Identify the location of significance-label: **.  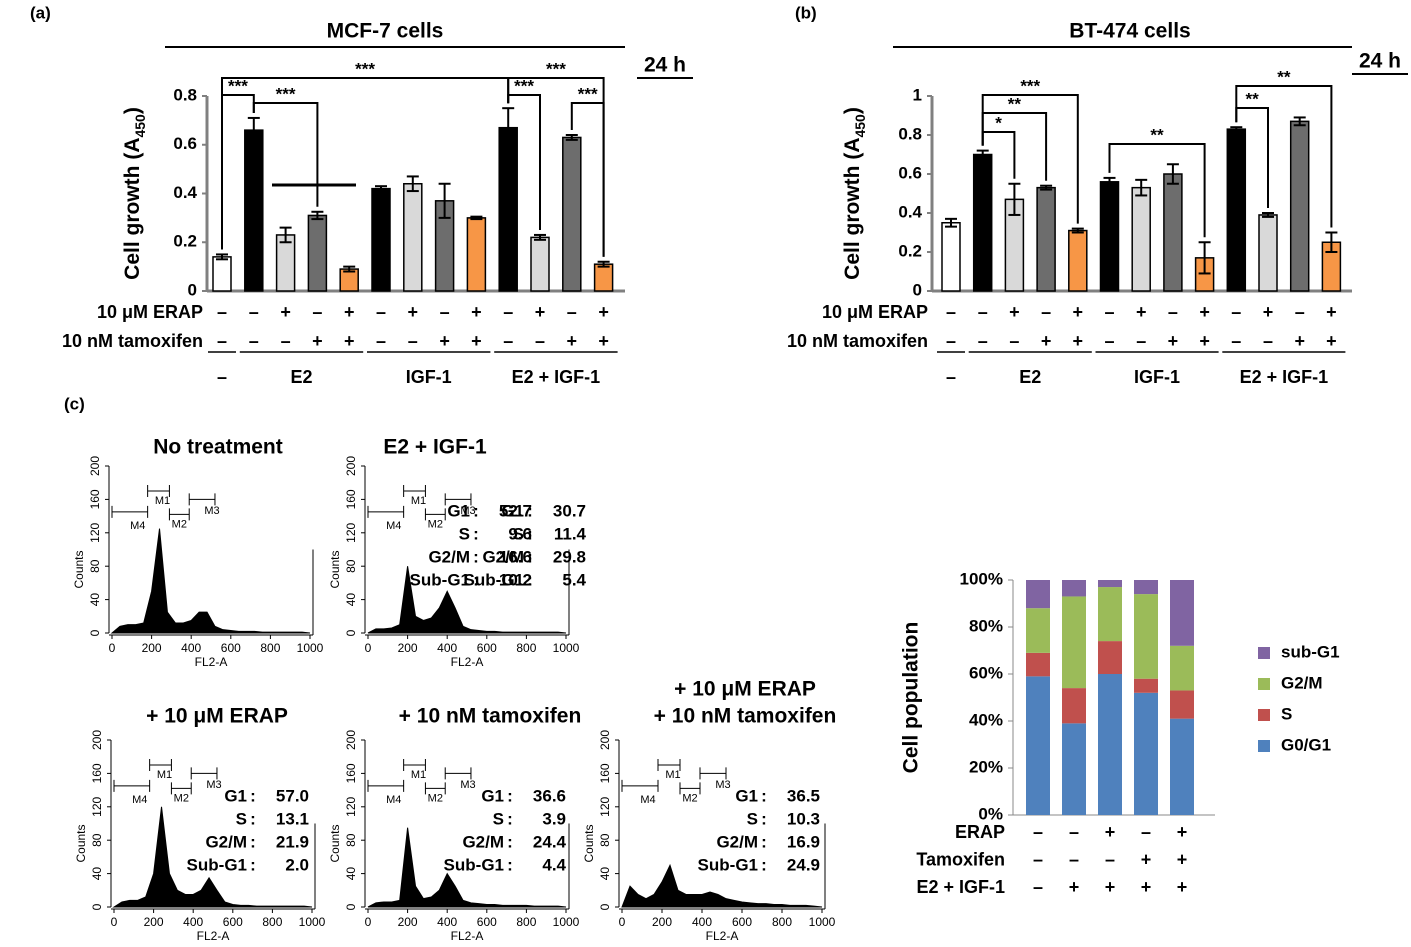
(1157, 134).